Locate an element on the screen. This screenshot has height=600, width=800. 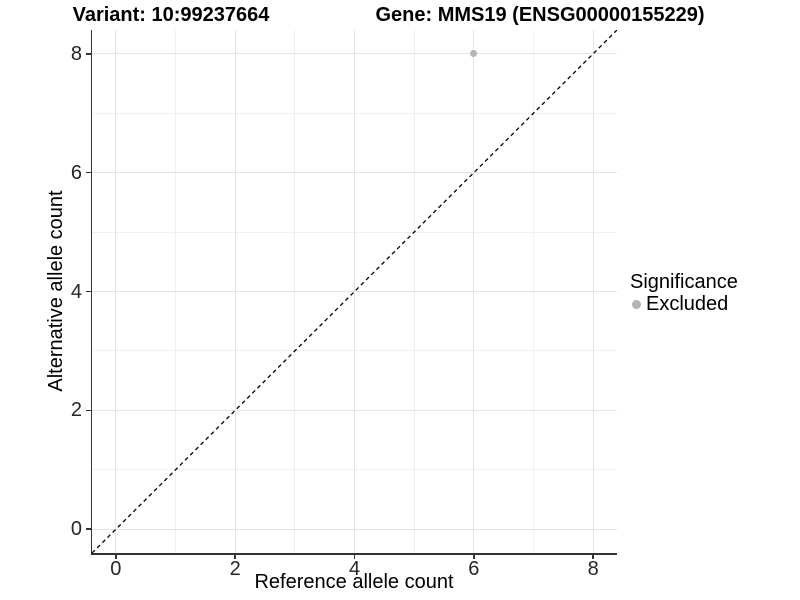
x-axis-line is located at coordinates (353, 554).